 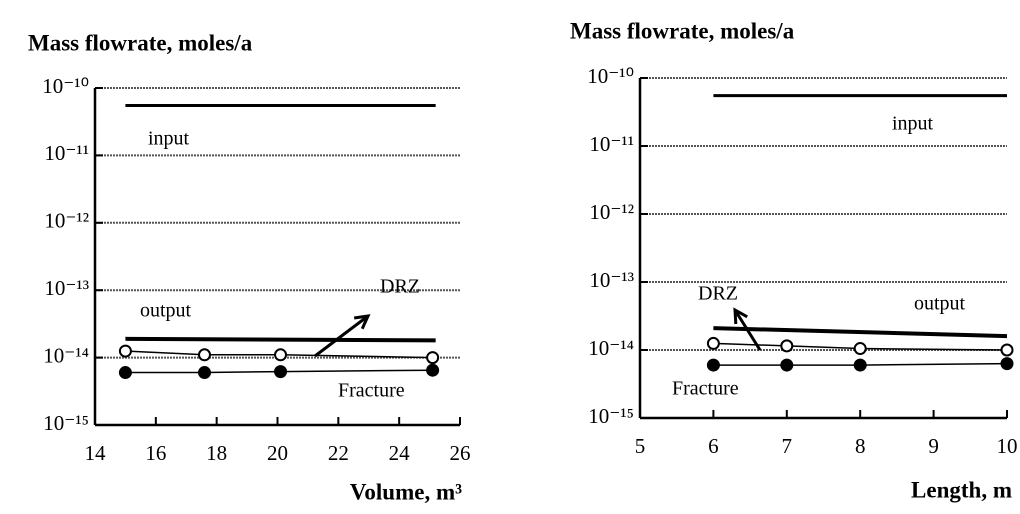 What do you see at coordinates (338, 453) in the screenshot?
I see `x-tick-label: 22` at bounding box center [338, 453].